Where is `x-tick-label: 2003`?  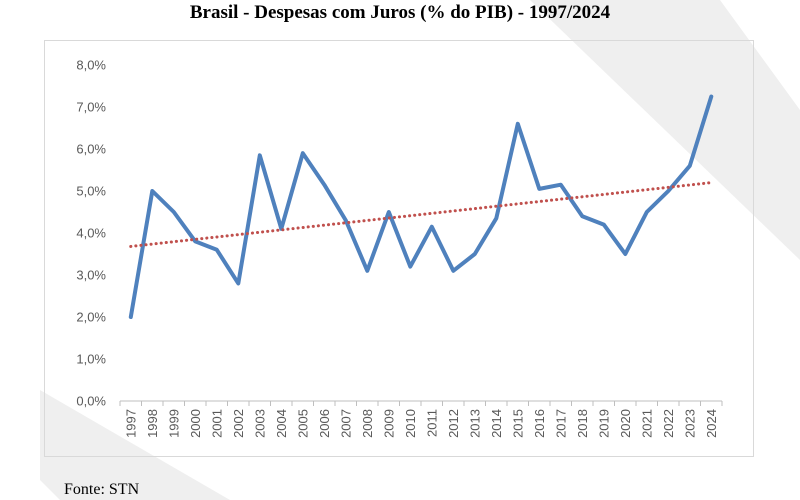
x-tick-label: 2003 is located at coordinates (259, 423).